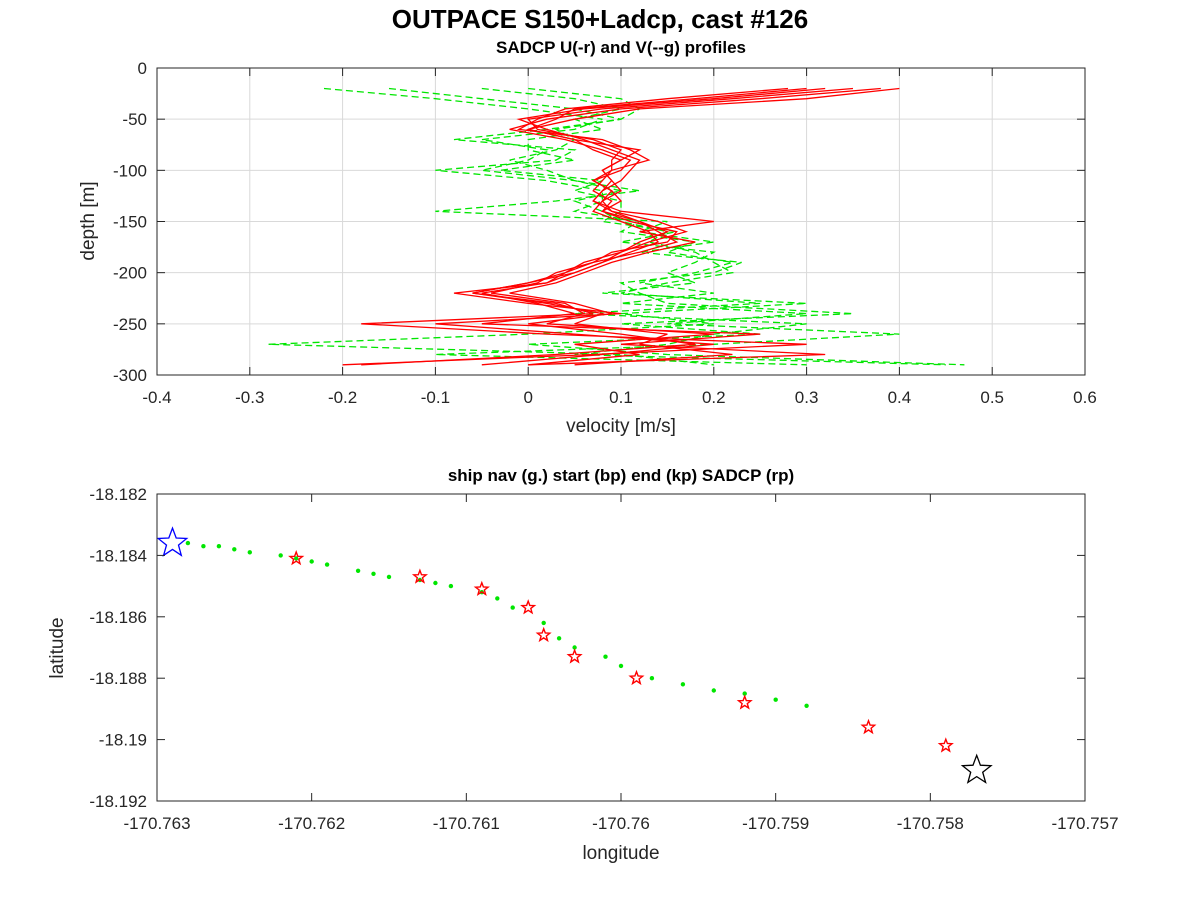 This screenshot has width=1200, height=900. Describe the element at coordinates (311, 823) in the screenshot. I see `nav-x-tick-label: -170.762` at that location.